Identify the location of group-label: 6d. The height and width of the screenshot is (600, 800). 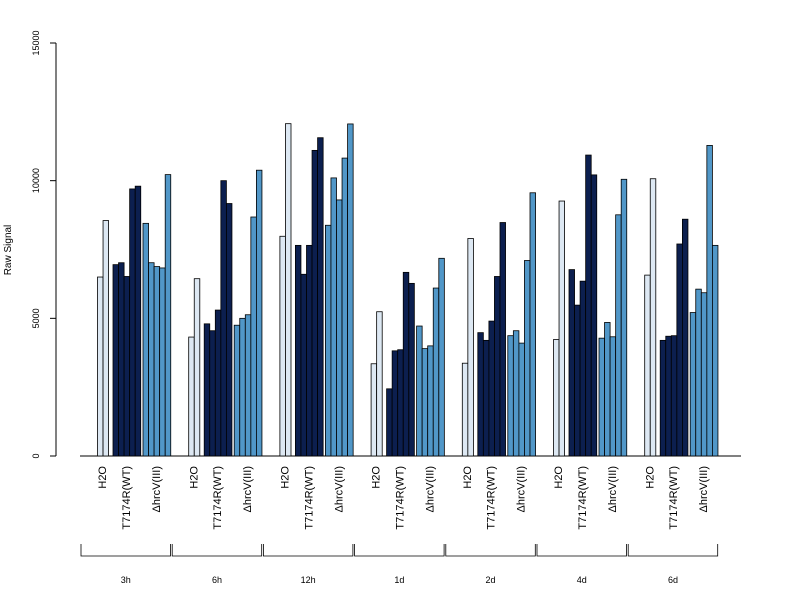
(673, 580).